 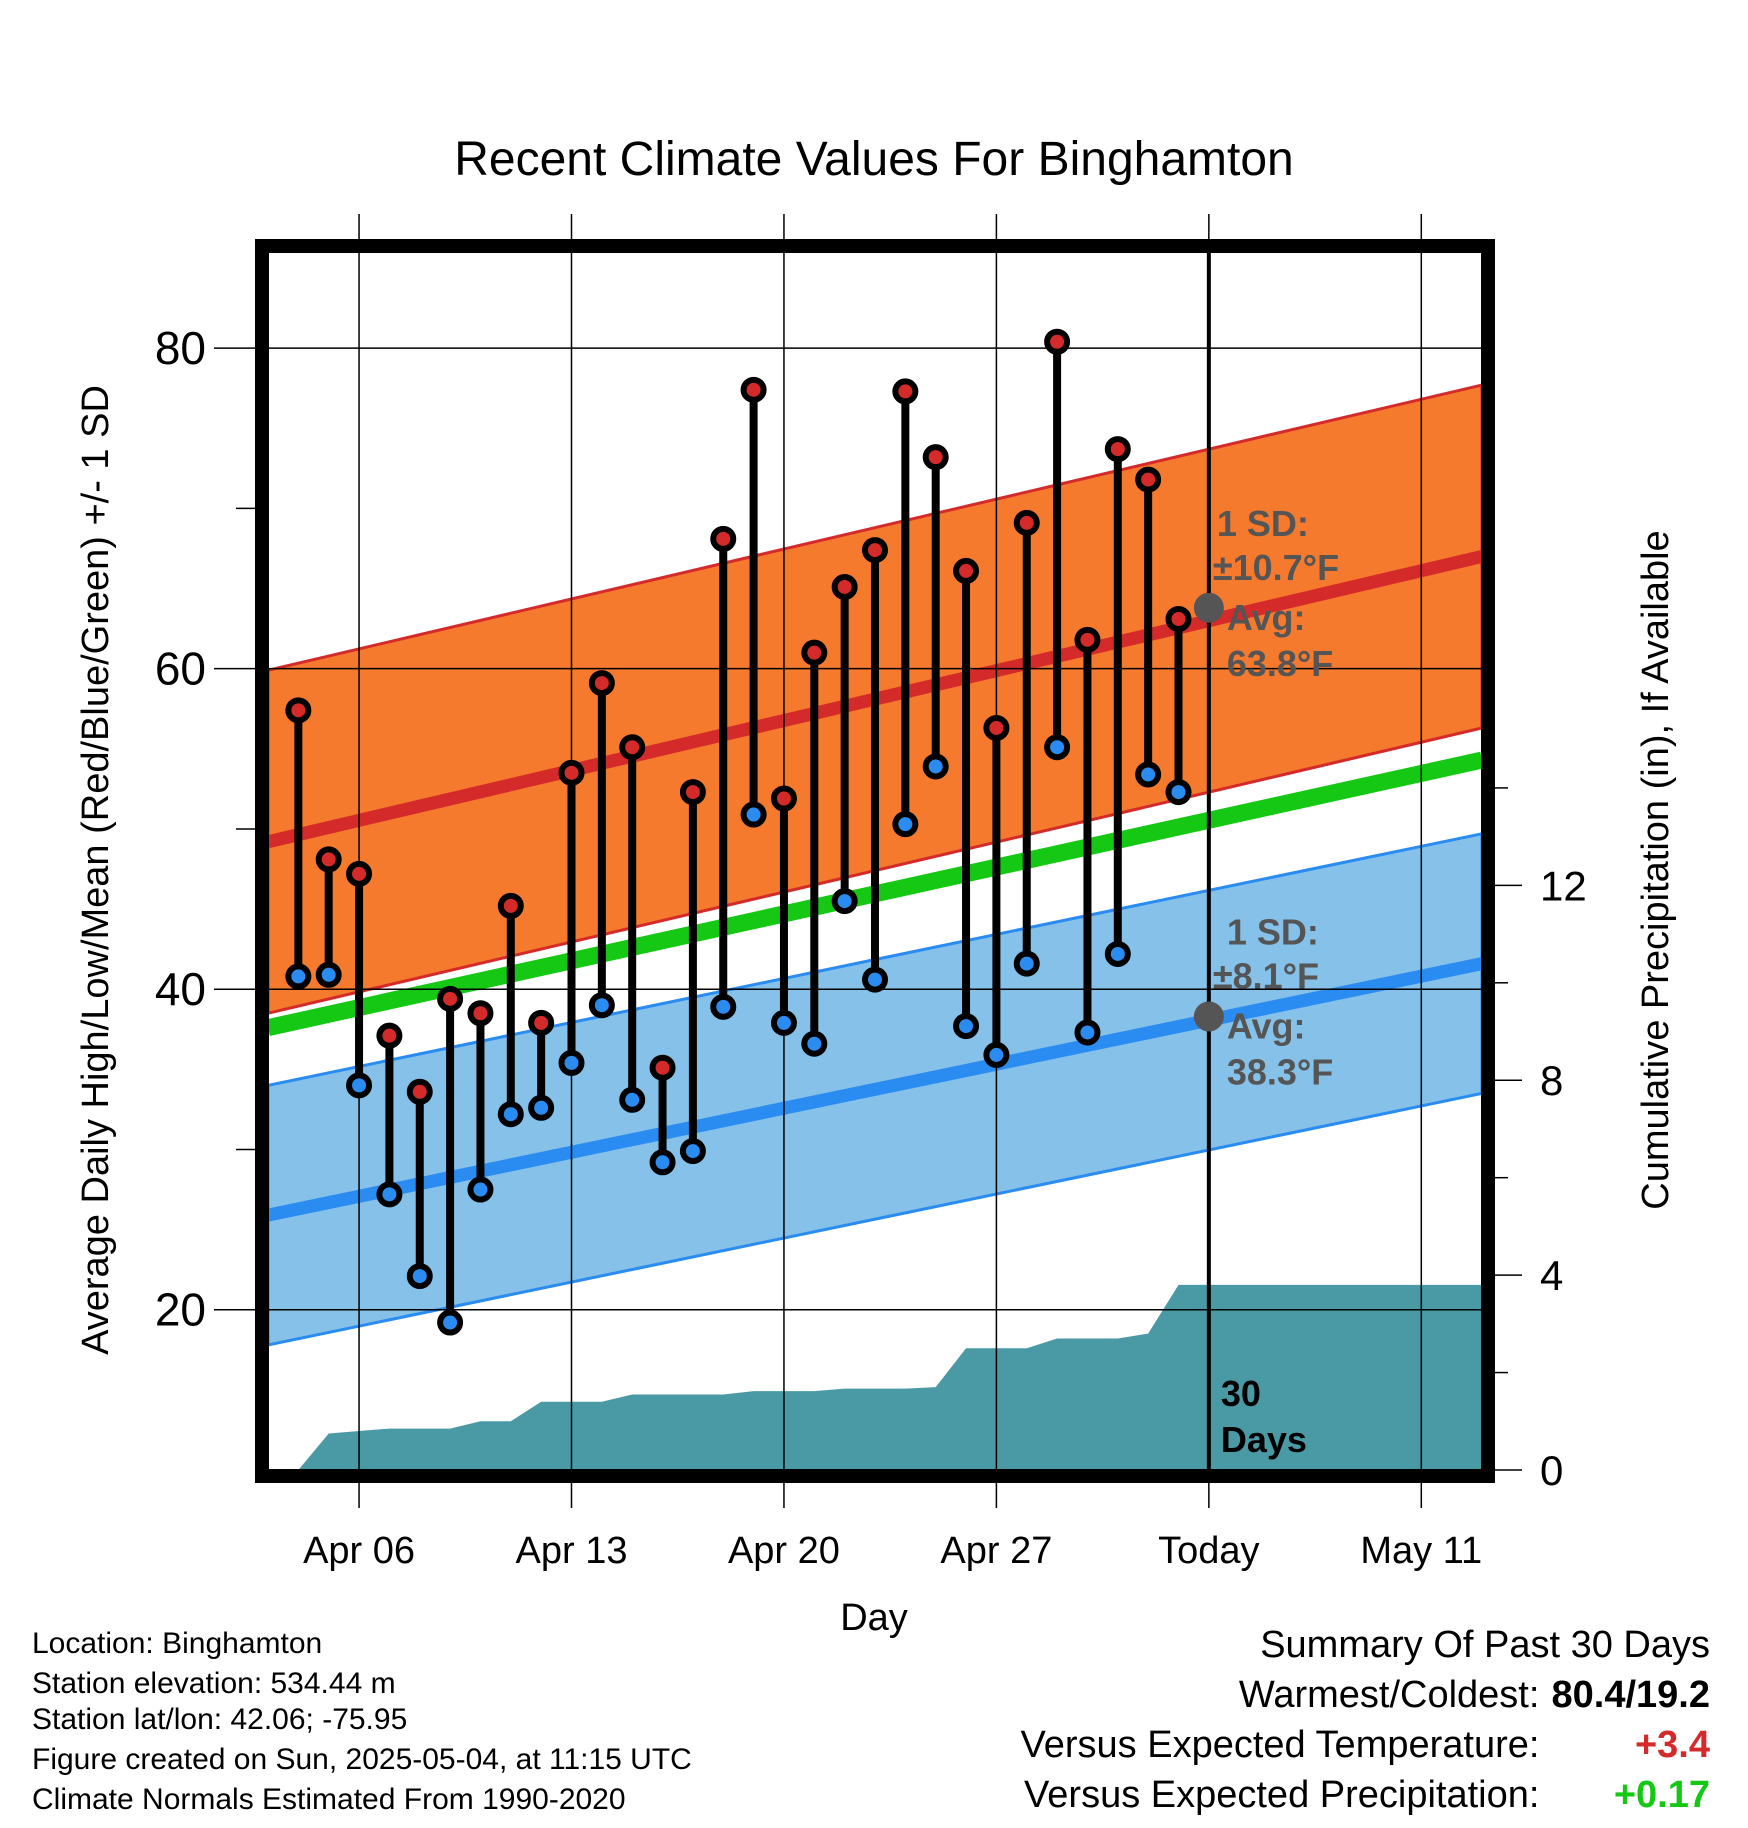 I want to click on warm-cold-value: 80.4/19.2, so click(x=1630, y=1695).